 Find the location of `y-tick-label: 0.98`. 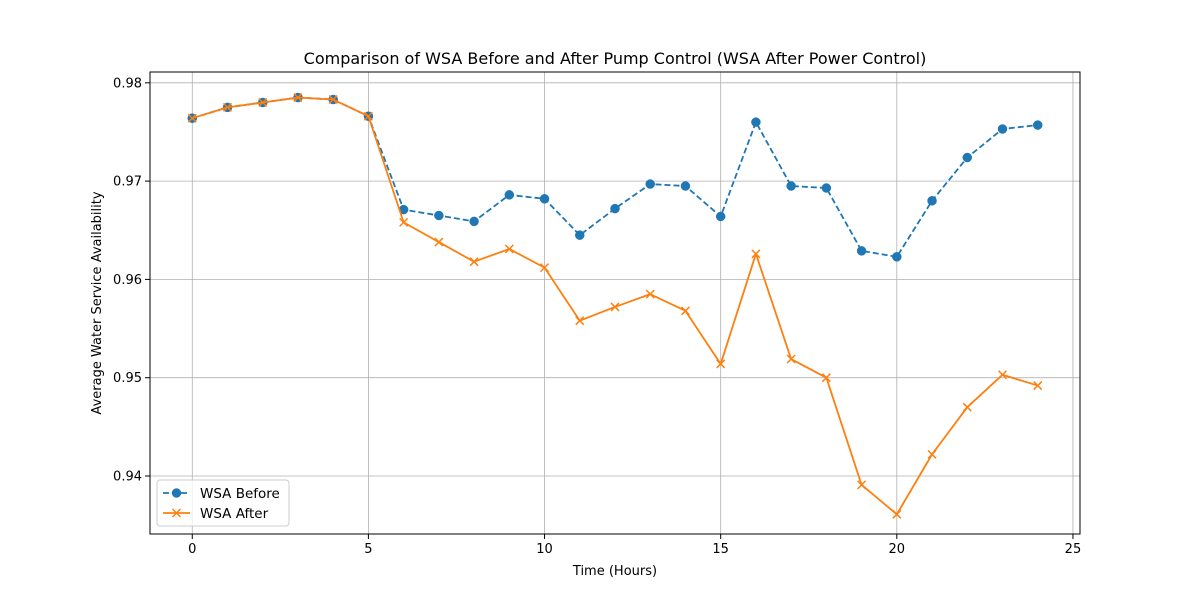

y-tick-label: 0.98 is located at coordinates (127, 83).